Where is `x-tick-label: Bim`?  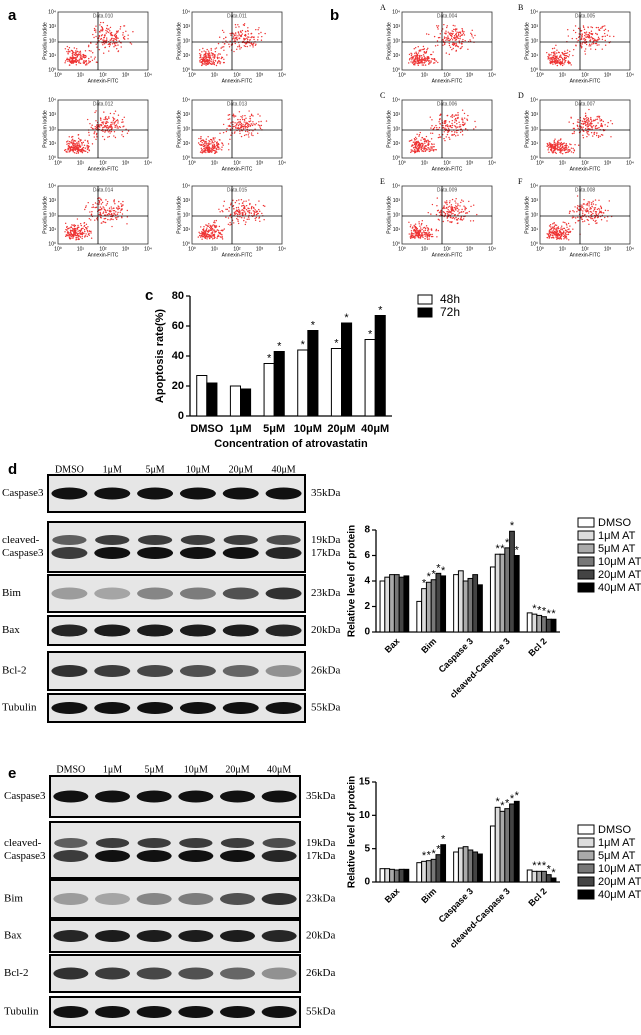 x-tick-label: Bim is located at coordinates (428, 895).